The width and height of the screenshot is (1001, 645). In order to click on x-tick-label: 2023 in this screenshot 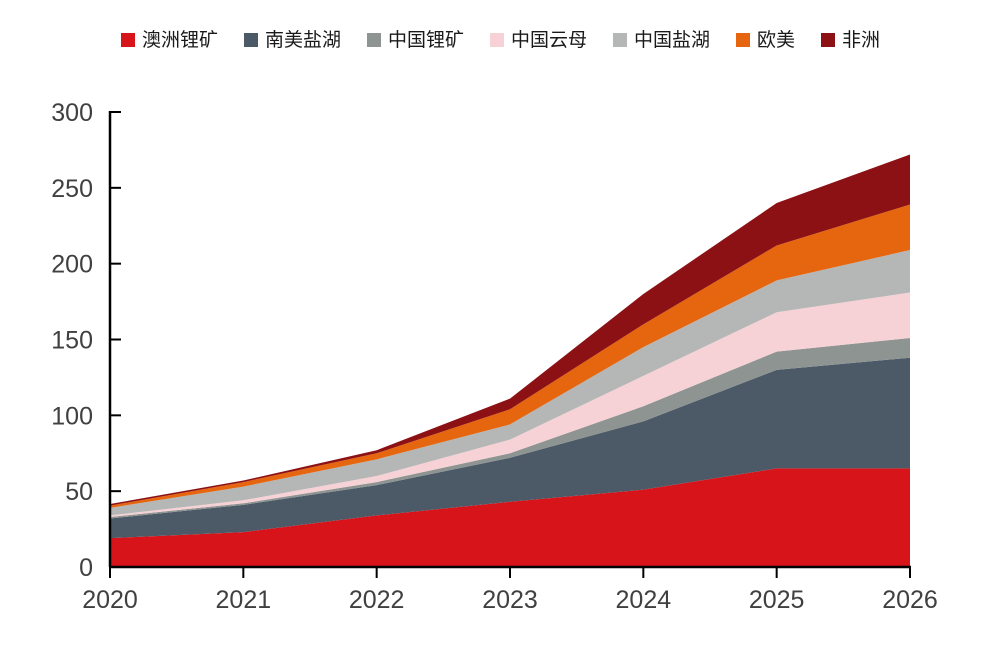, I will do `click(510, 600)`.